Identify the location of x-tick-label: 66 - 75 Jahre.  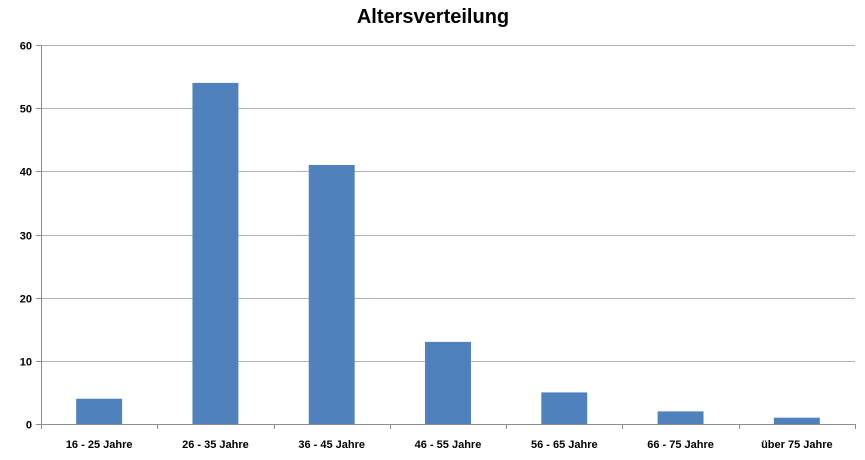
(680, 445).